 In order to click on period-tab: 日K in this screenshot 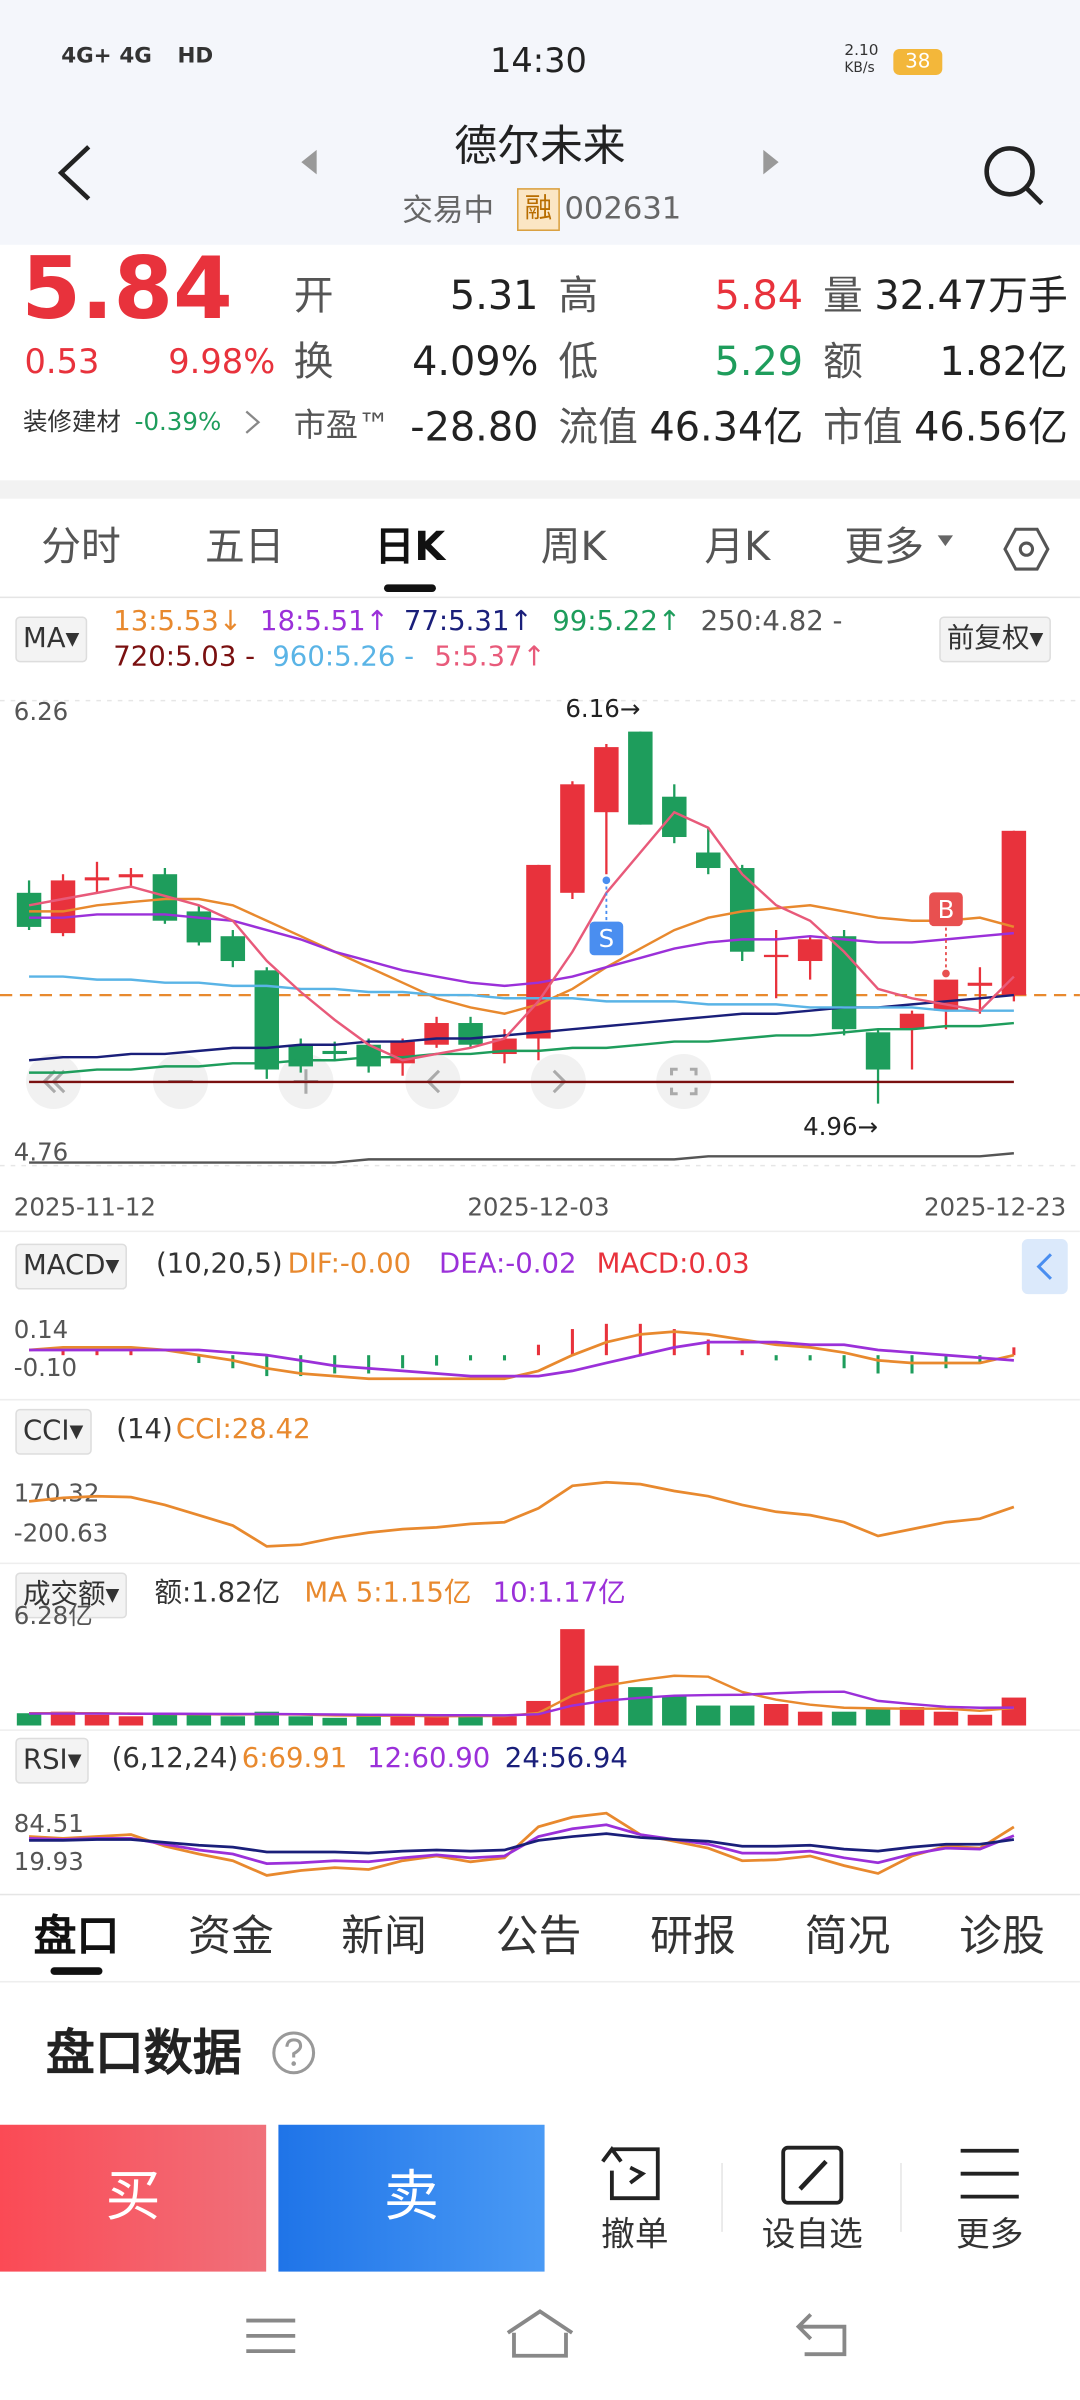, I will do `click(410, 547)`.